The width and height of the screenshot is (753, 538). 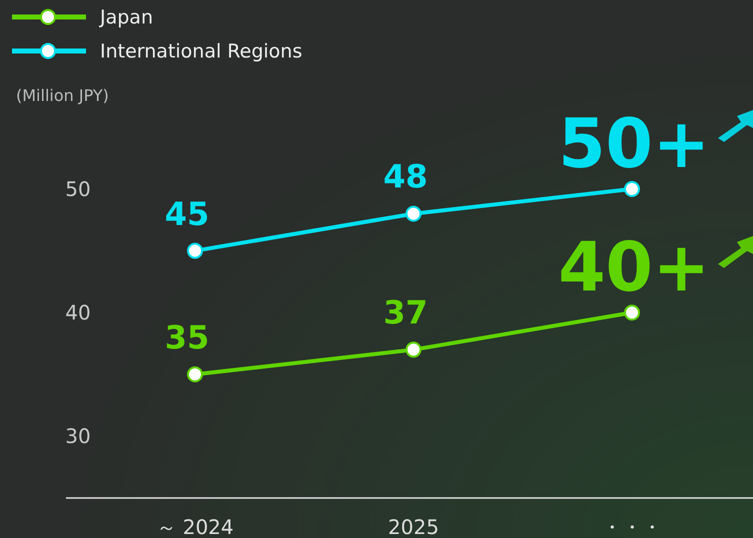 What do you see at coordinates (78, 436) in the screenshot?
I see `y-tick-label: 30` at bounding box center [78, 436].